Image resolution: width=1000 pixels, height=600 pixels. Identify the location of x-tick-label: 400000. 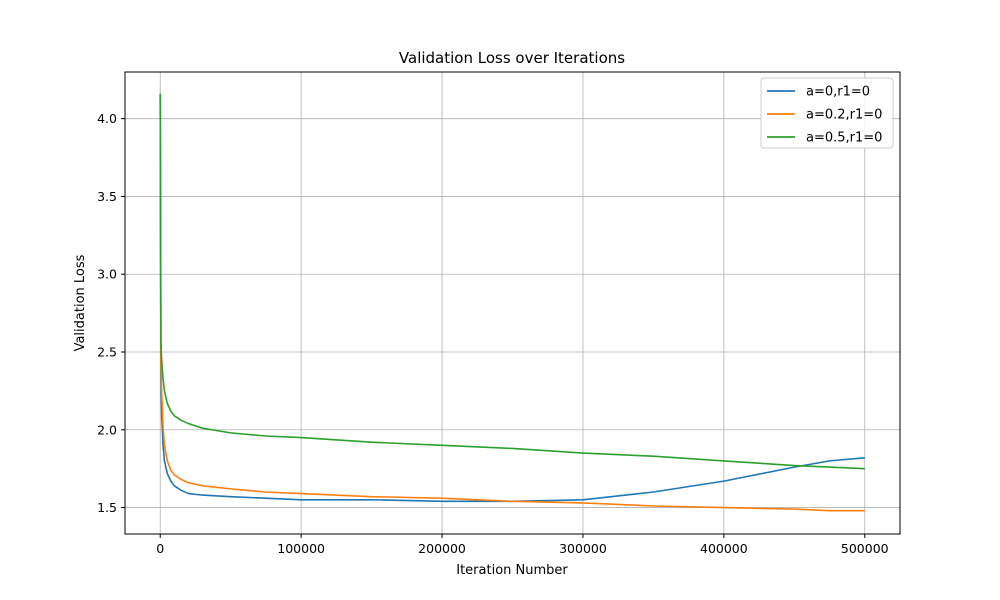
(724, 548).